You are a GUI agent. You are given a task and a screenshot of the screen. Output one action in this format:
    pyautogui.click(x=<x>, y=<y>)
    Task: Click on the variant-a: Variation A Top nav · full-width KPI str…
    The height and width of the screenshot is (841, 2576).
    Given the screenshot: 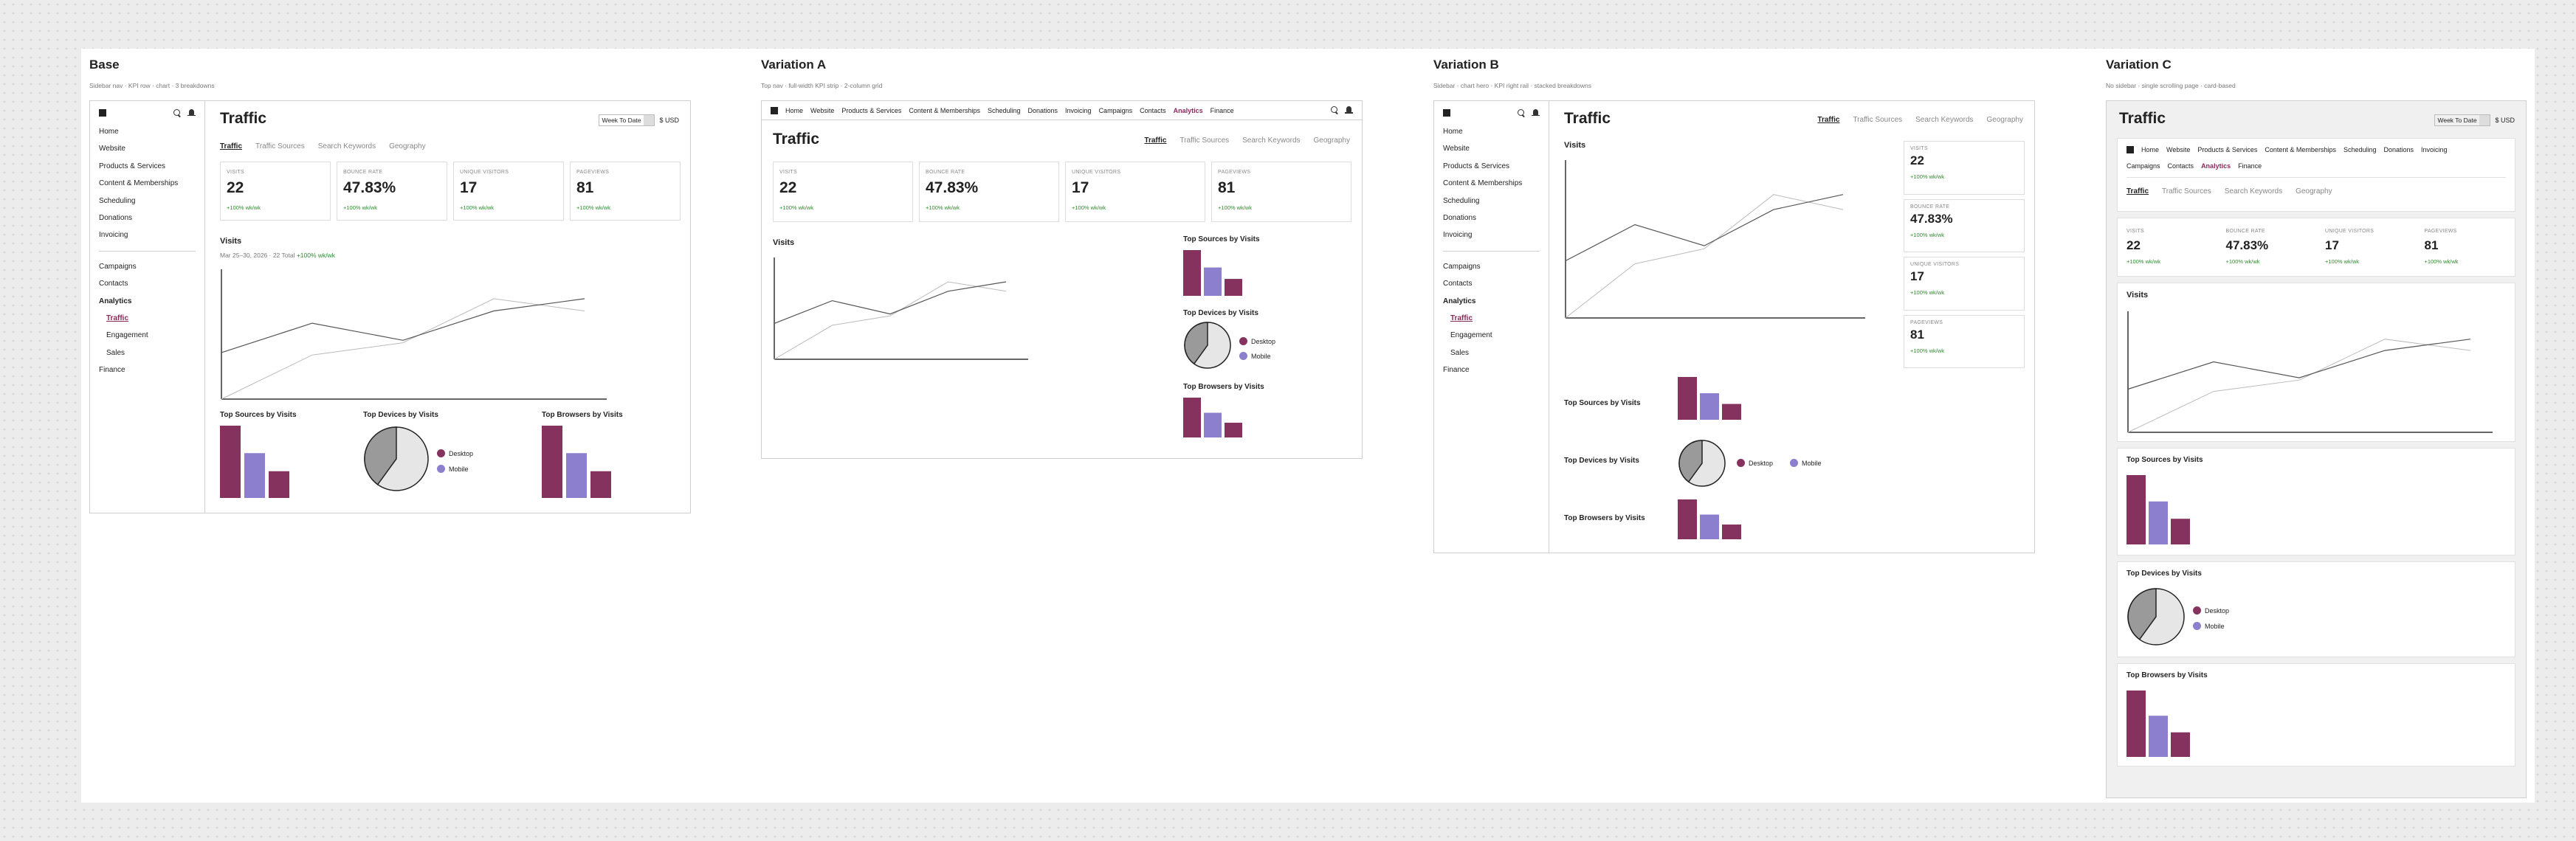 What is the action you would take?
    pyautogui.click(x=1062, y=73)
    